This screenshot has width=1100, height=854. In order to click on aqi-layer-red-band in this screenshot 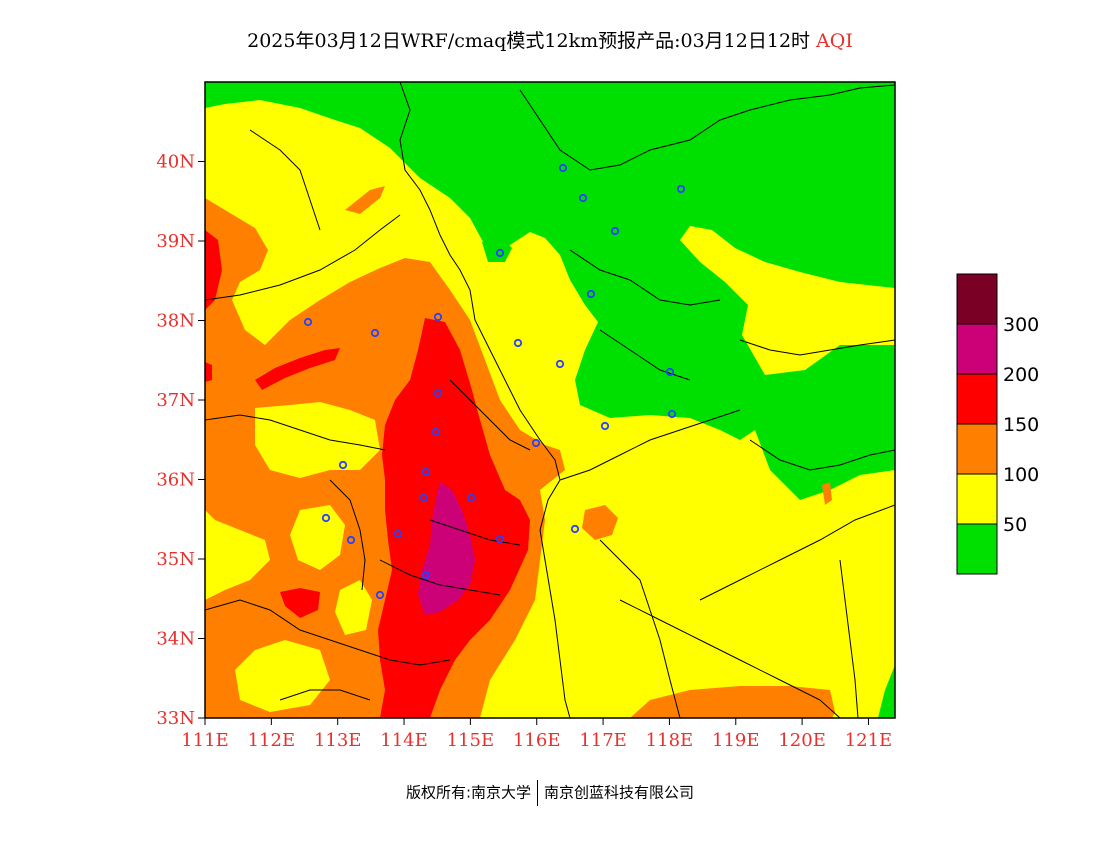, I will do `click(297, 369)`.